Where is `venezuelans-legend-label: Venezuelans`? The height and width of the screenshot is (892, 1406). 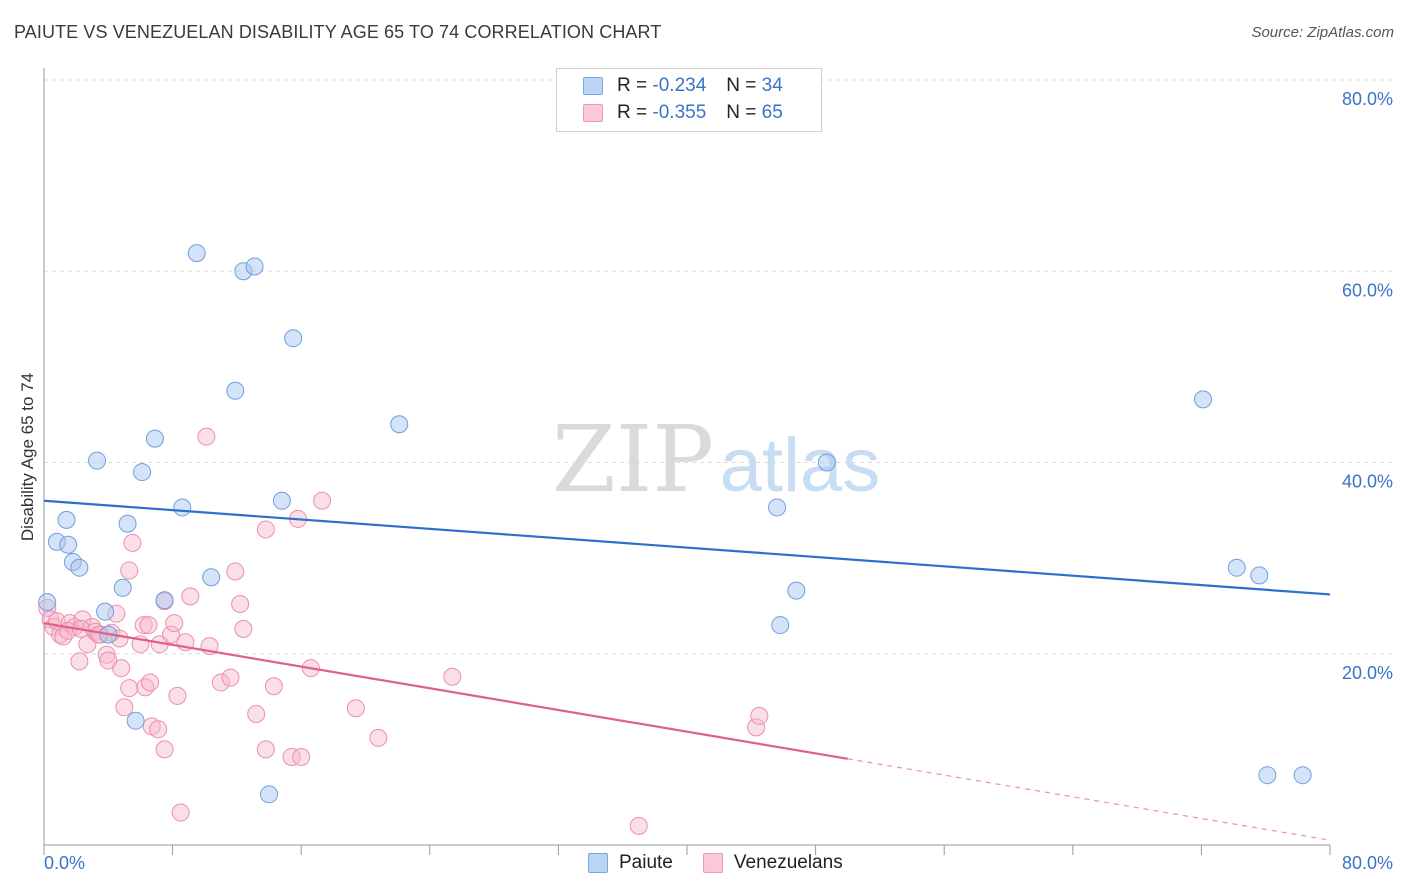 venezuelans-legend-label: Venezuelans is located at coordinates (788, 862).